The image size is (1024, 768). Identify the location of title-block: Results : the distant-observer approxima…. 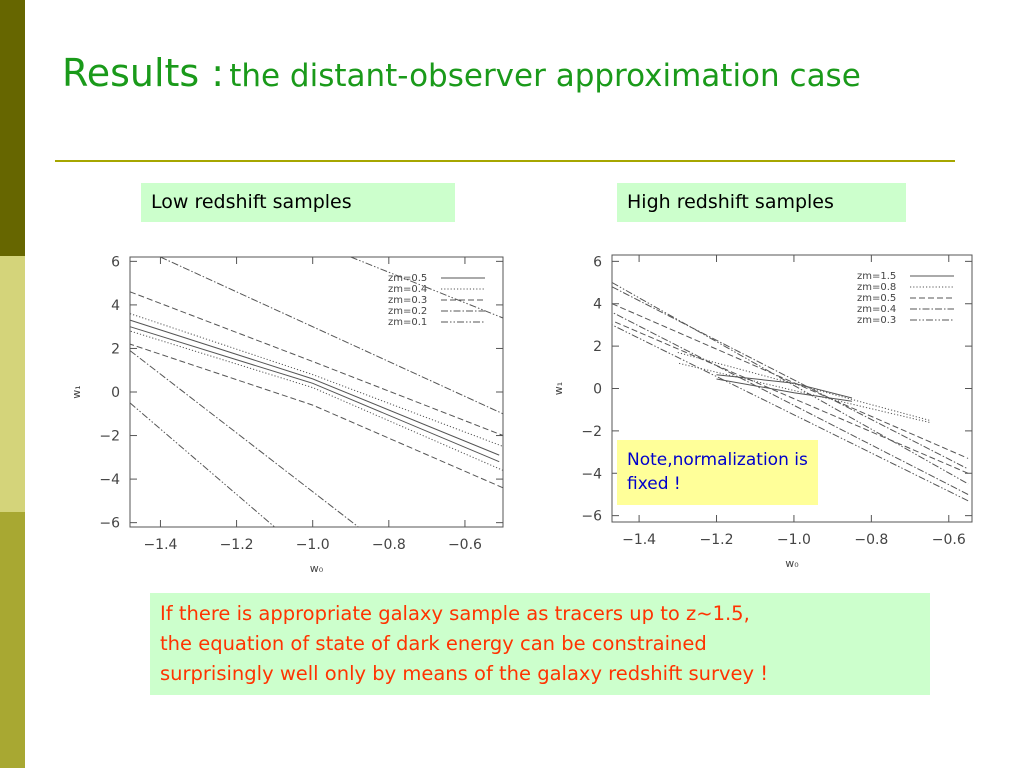
(502, 77).